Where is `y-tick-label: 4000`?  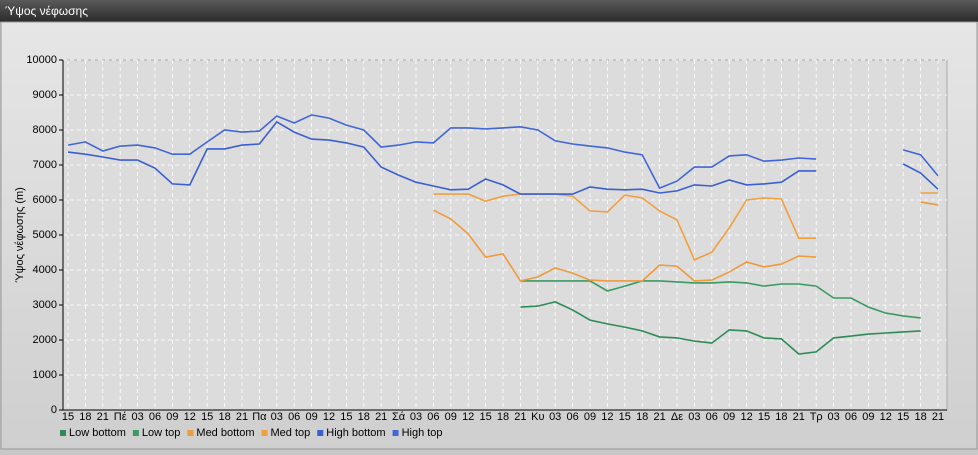 y-tick-label: 4000 is located at coordinates (45, 270).